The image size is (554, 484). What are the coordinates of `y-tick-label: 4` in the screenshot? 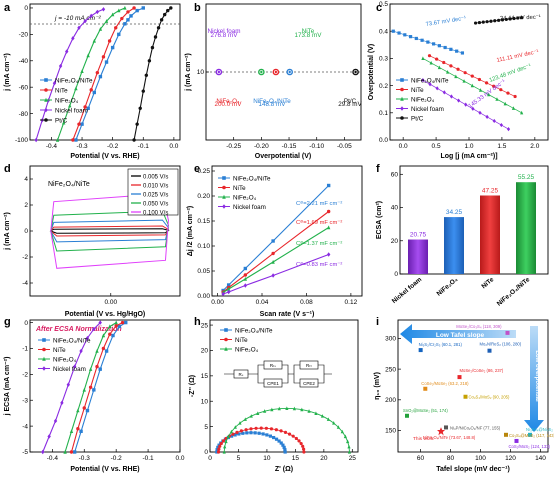 It's located at (26, 179).